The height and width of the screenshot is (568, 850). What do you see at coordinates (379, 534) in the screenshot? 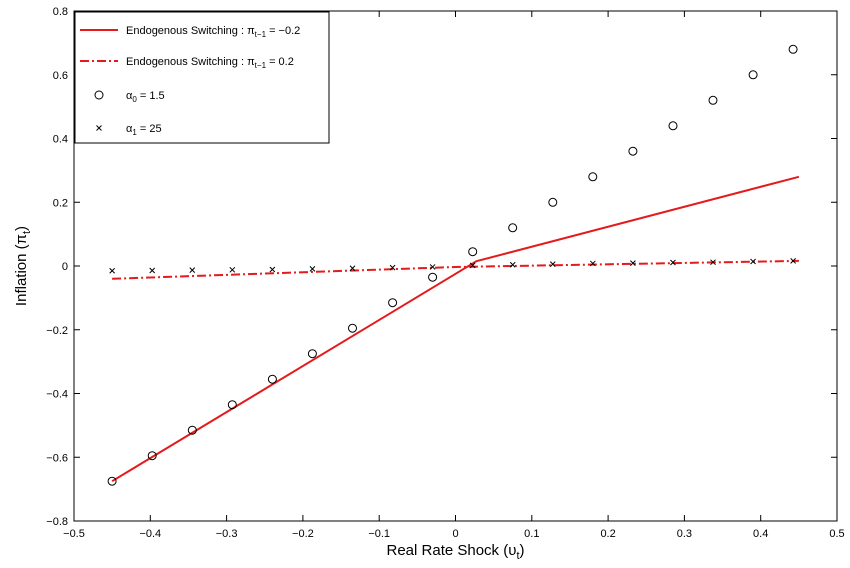
I see `x-tick-label: −0.1` at bounding box center [379, 534].